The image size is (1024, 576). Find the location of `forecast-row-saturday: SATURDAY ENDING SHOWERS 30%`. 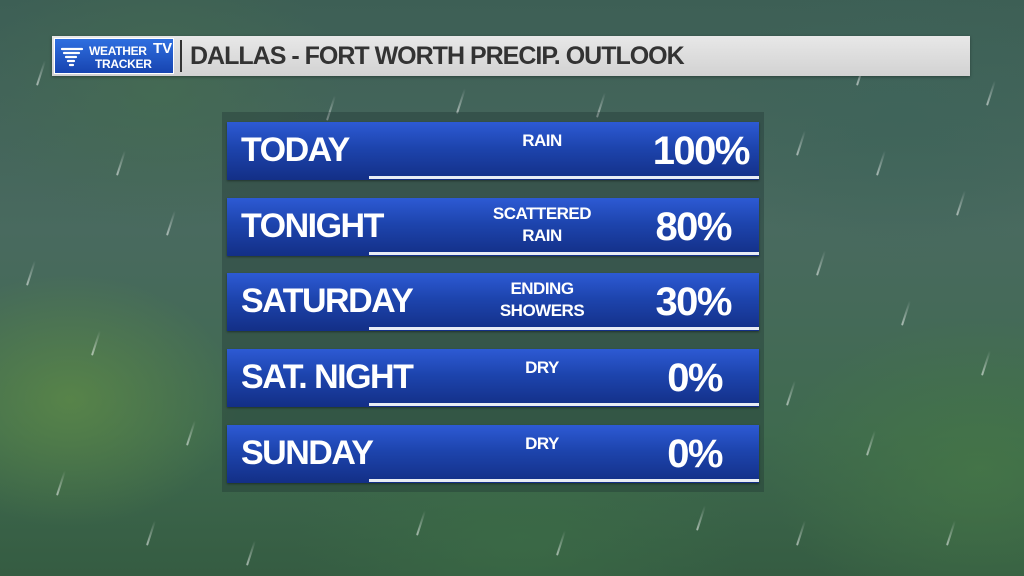

forecast-row-saturday: SATURDAY ENDING SHOWERS 30% is located at coordinates (493, 302).